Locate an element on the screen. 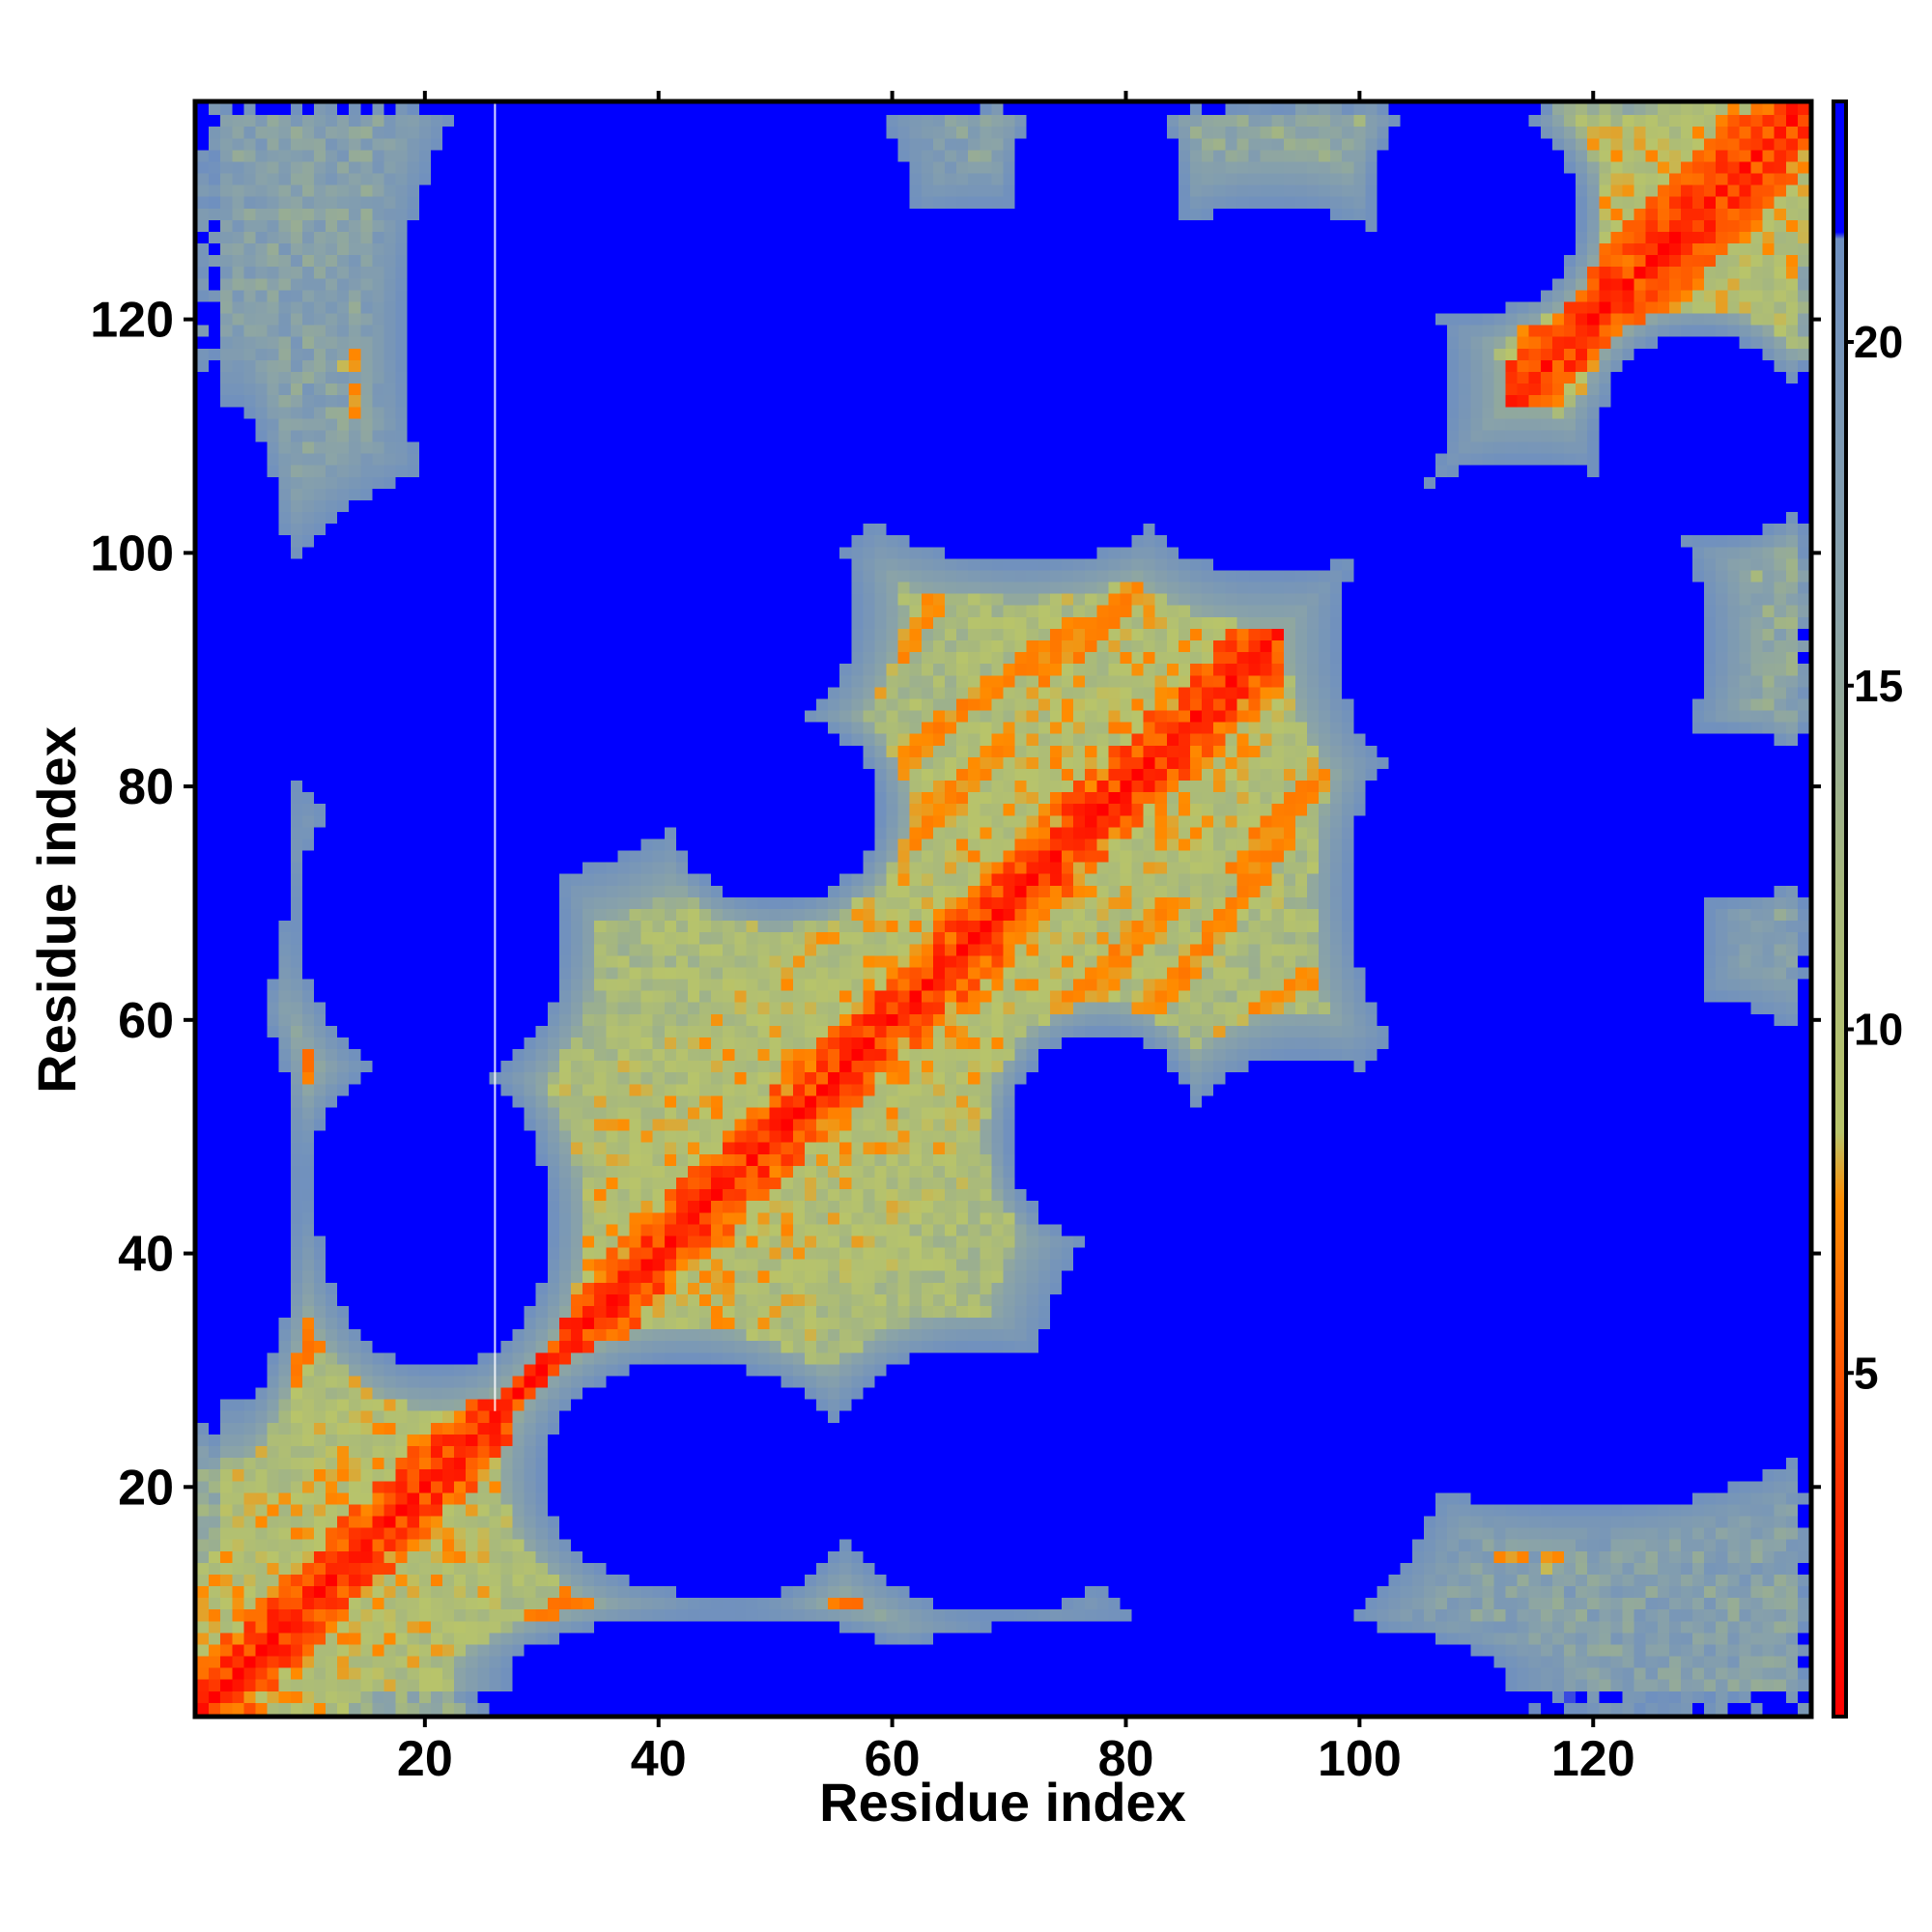  y-axis-title: Residue index is located at coordinates (56, 910).